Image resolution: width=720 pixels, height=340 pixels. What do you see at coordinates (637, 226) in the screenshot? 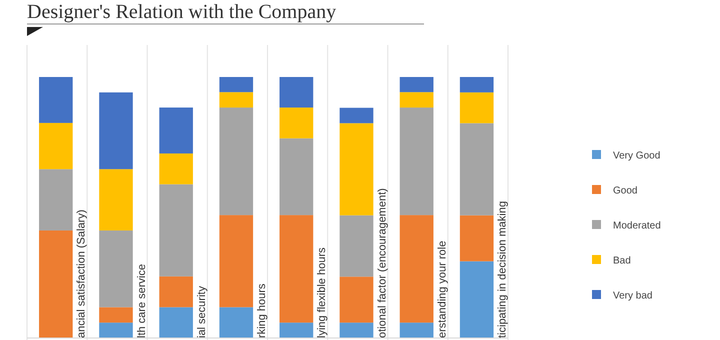
I see `legend-label: Moderated` at bounding box center [637, 226].